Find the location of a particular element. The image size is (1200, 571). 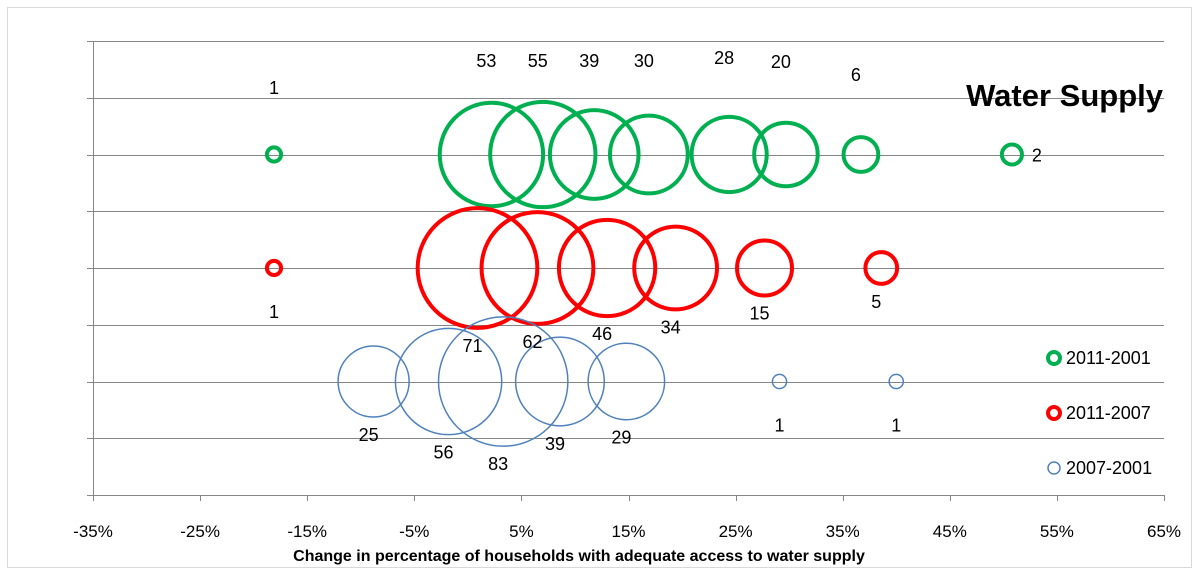

bubble-label: 15 is located at coordinates (760, 313).